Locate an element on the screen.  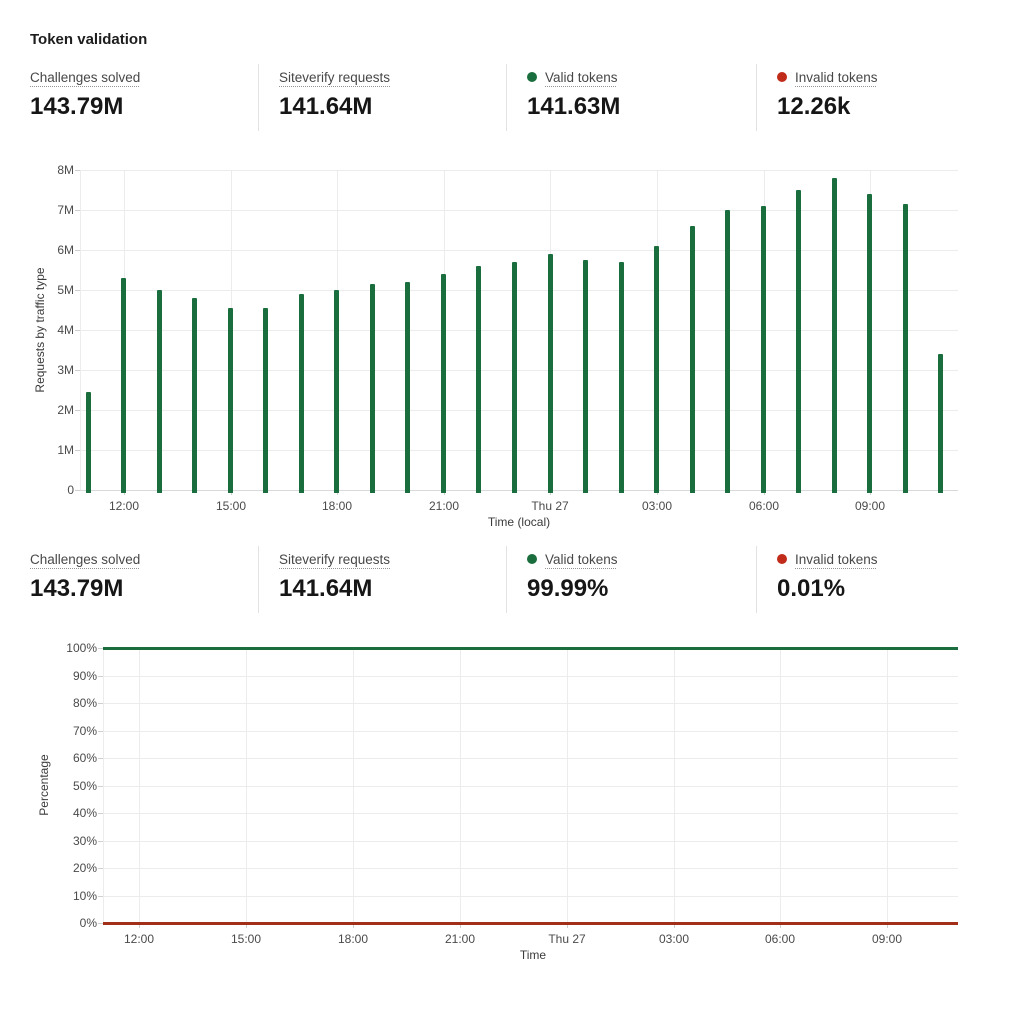
y-tick-label: 100% is located at coordinates (81, 648).